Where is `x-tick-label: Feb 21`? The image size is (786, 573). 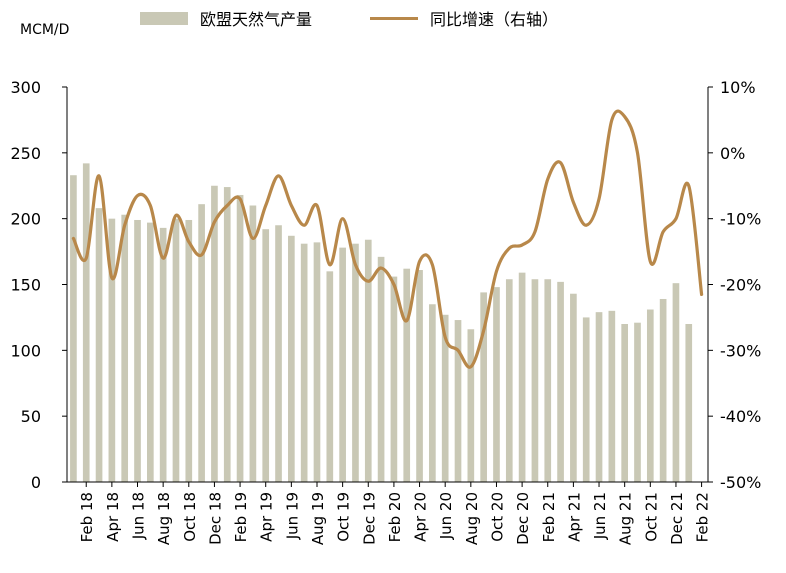
x-tick-label: Feb 21 is located at coordinates (549, 517).